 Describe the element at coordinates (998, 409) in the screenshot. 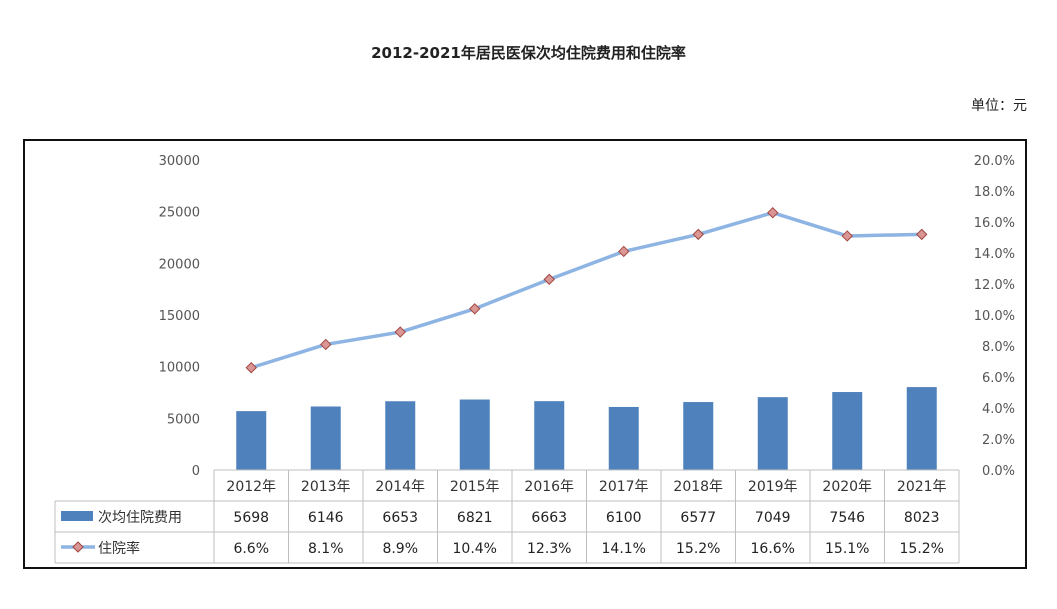

I see `right-tick-label: 4.0%` at that location.